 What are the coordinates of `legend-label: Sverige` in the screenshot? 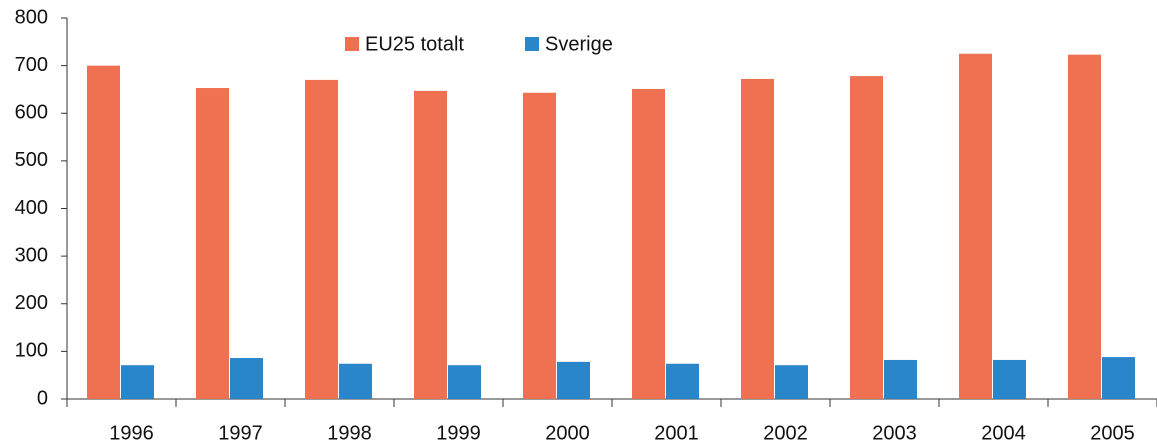 It's located at (579, 44).